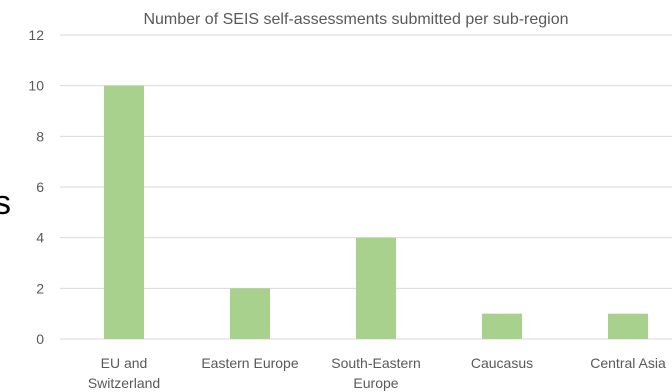  Describe the element at coordinates (375, 383) in the screenshot. I see `x-category-label: Europe` at that location.